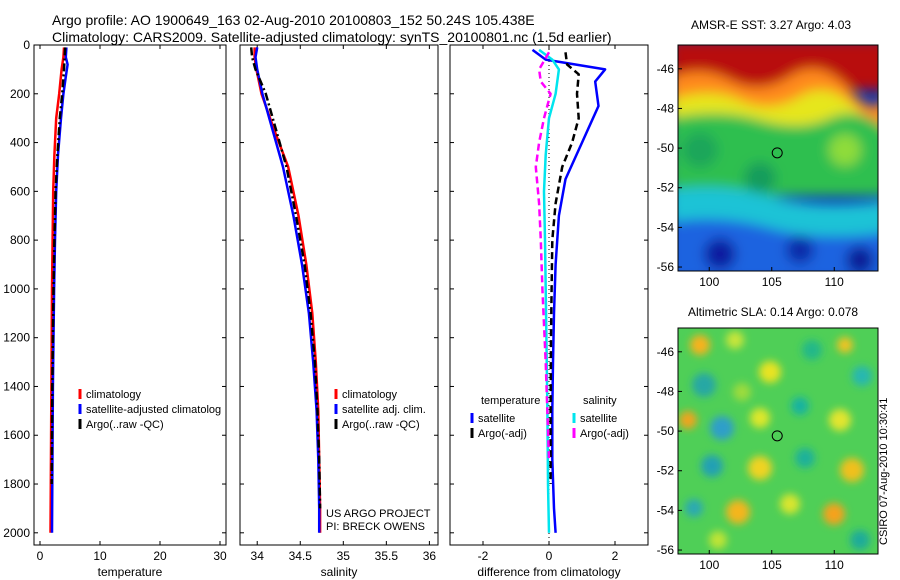 This screenshot has height=580, width=900. Describe the element at coordinates (750, 458) in the screenshot. I see `sla-map-axes: 100 105 110 -46 -48 -50 -52 -54 -56` at that location.